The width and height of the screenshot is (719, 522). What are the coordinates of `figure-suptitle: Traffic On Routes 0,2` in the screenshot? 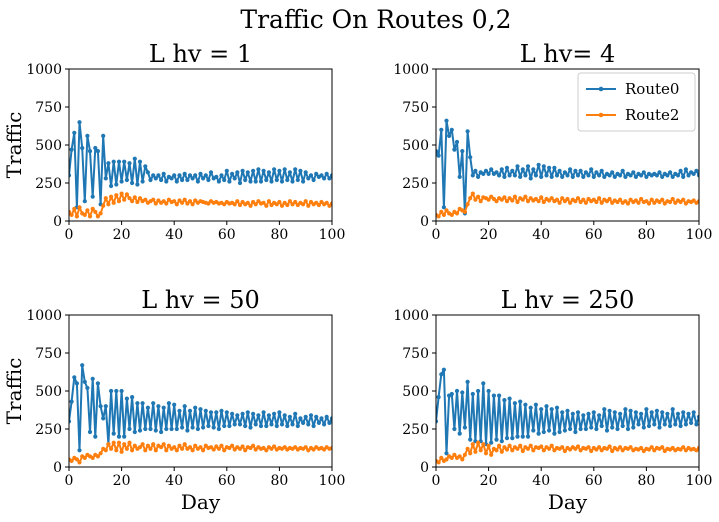 It's located at (375, 19).